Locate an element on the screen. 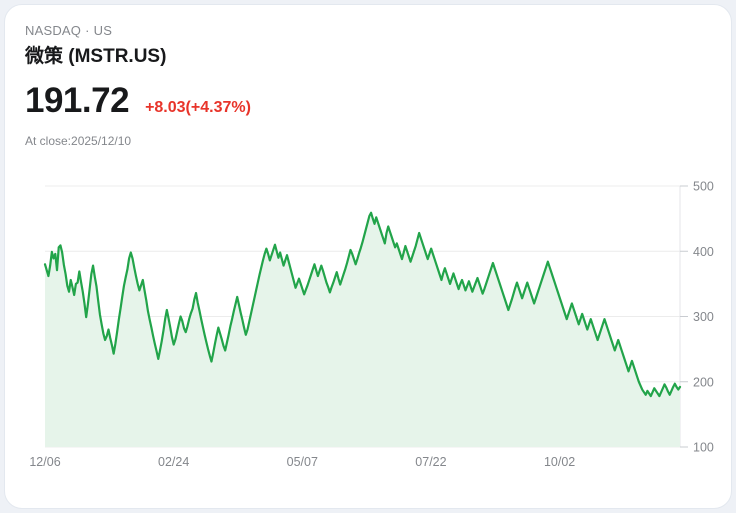  x-axis-tick-label: 05/07 is located at coordinates (302, 462).